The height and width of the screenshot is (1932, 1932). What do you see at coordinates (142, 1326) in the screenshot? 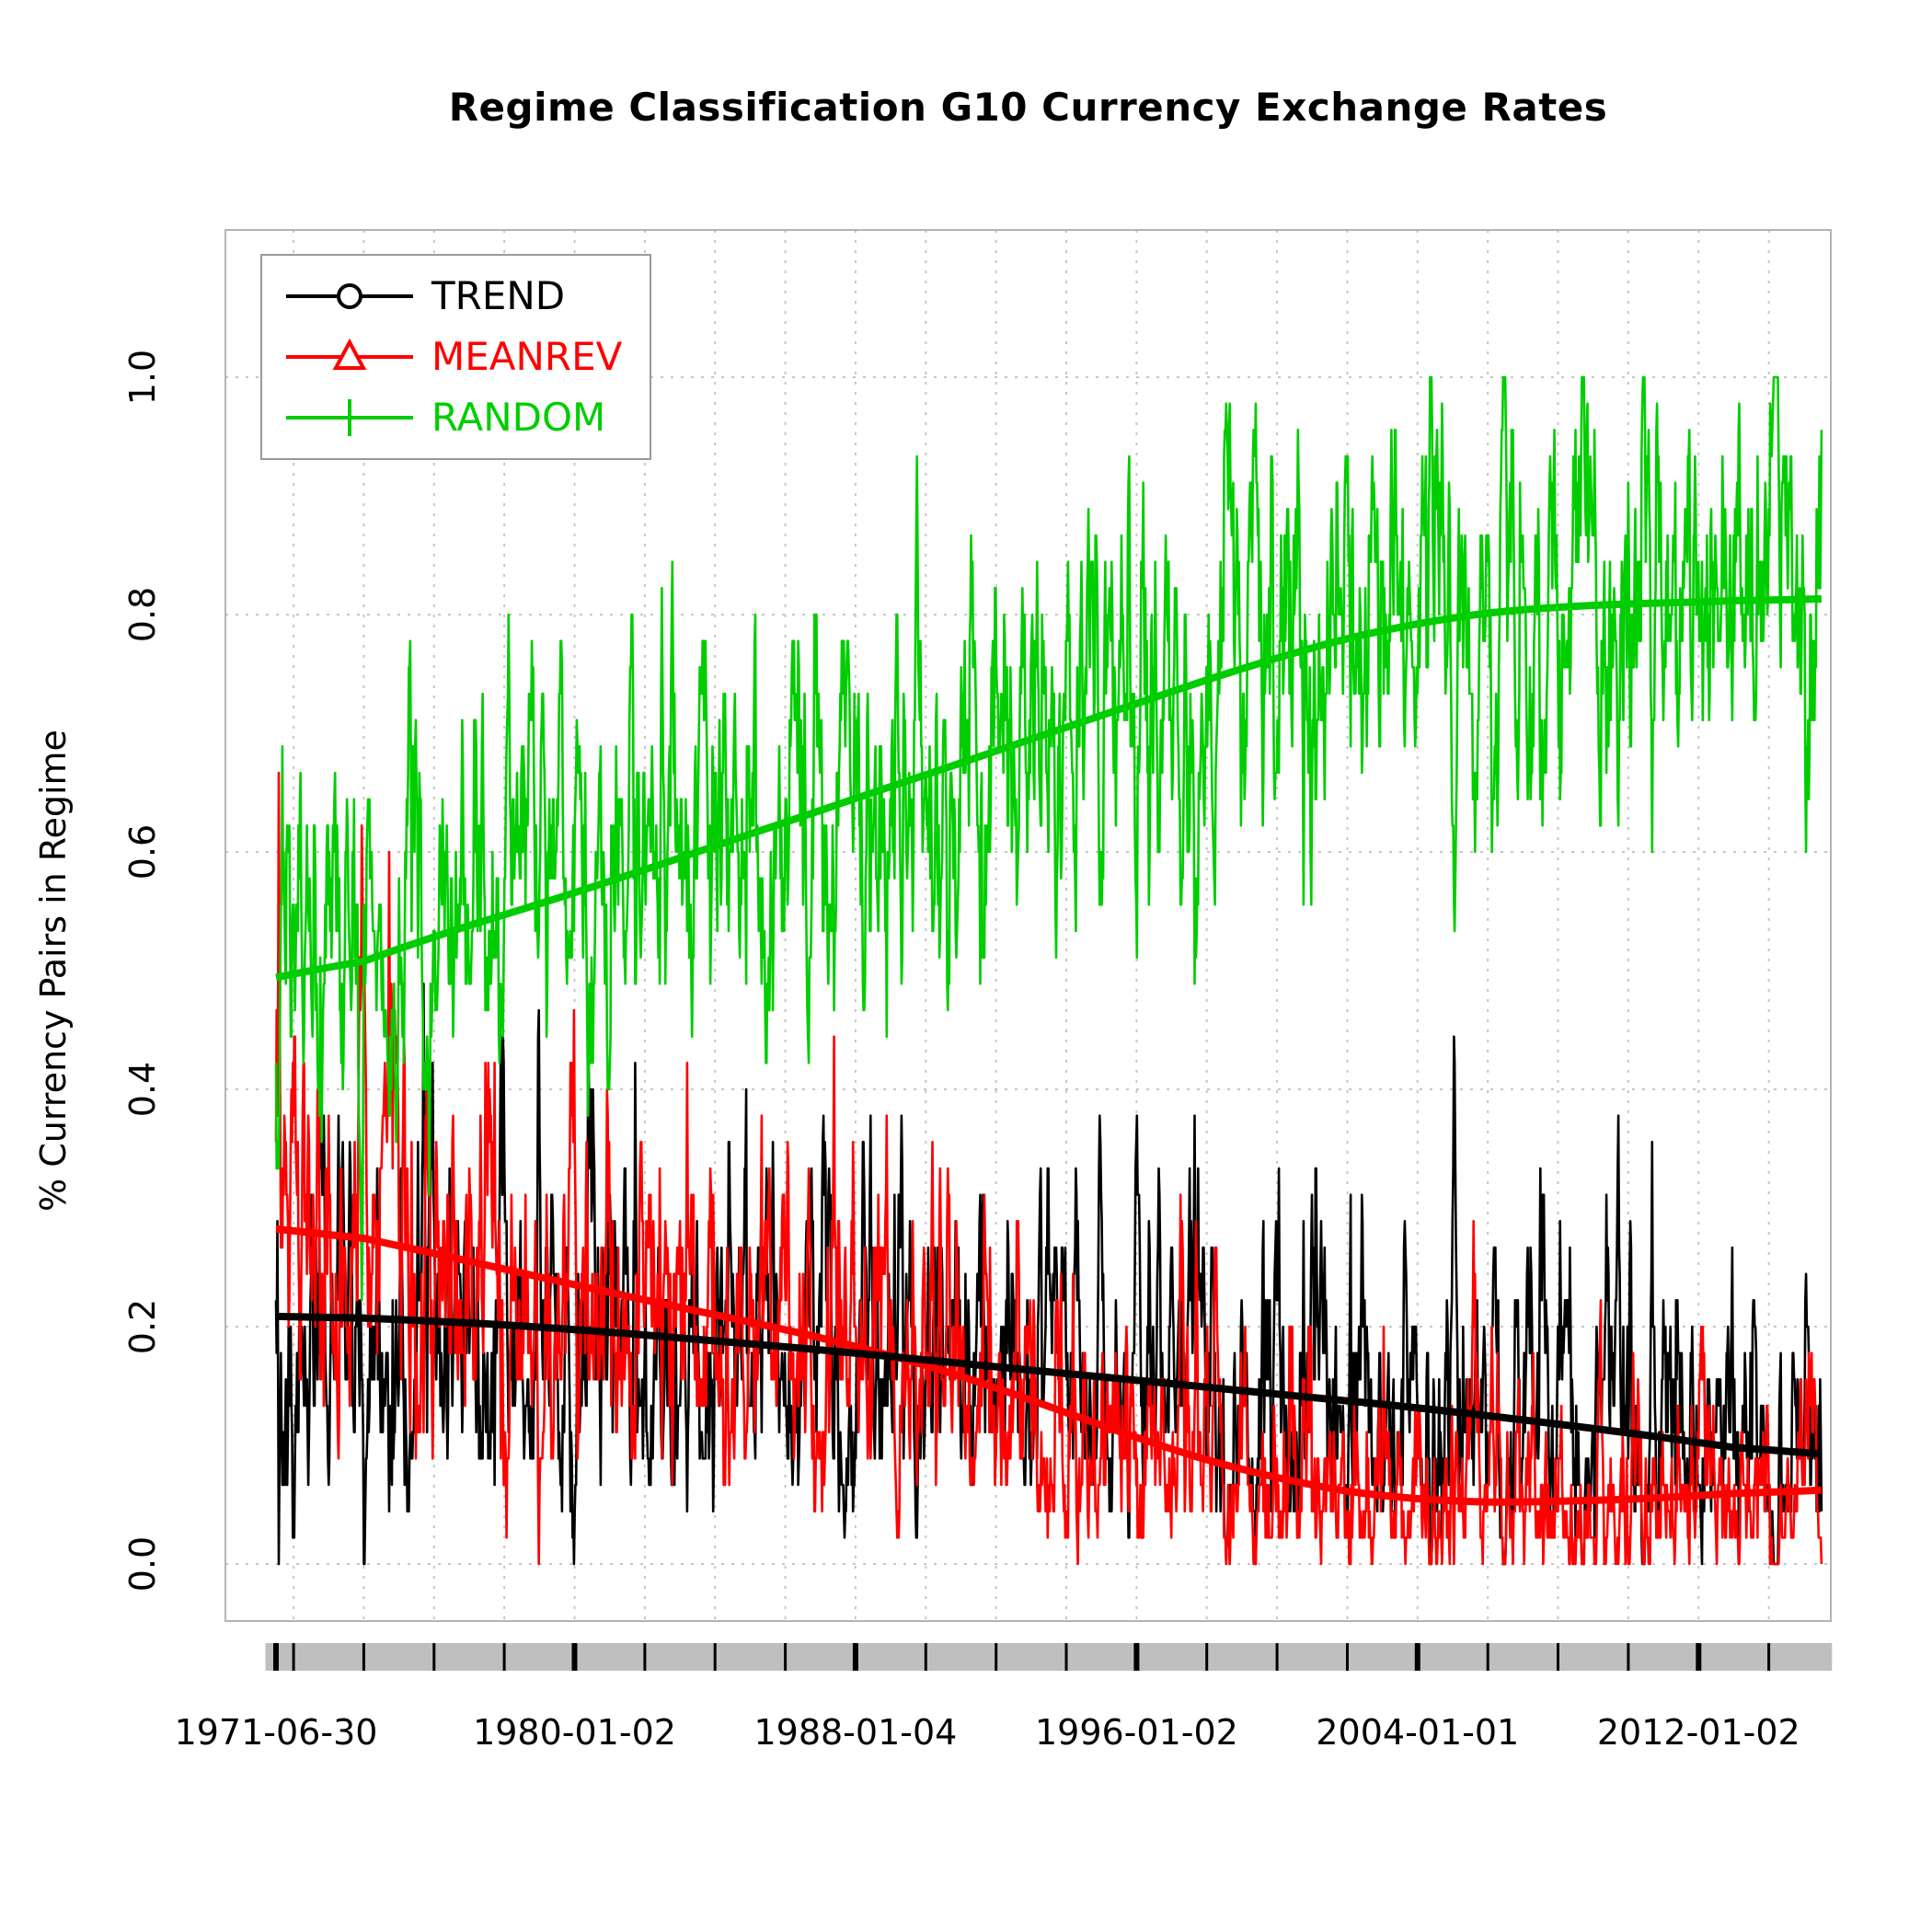
I see `y-tick-label: 0.2` at bounding box center [142, 1326].